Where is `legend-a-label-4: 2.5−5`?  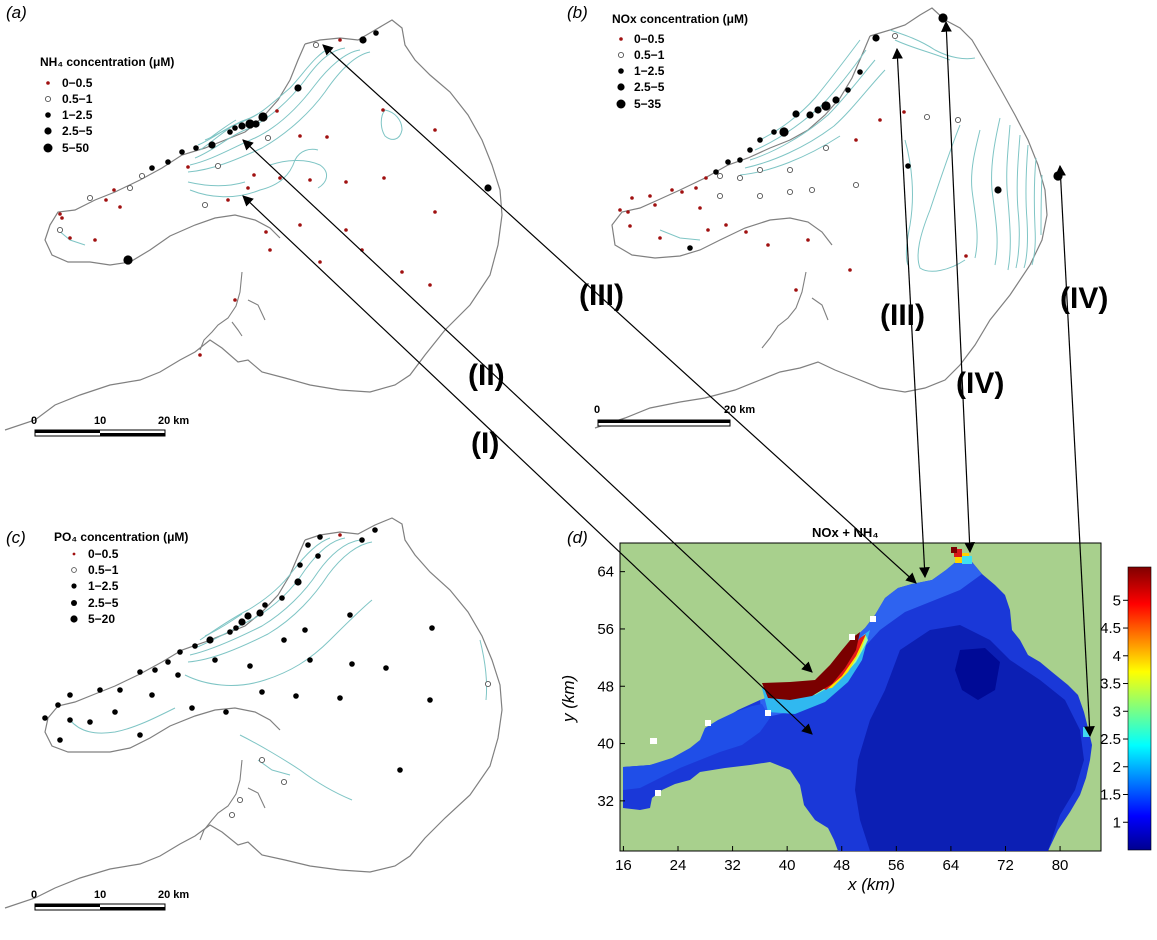 legend-a-label-4: 2.5−5 is located at coordinates (77, 131).